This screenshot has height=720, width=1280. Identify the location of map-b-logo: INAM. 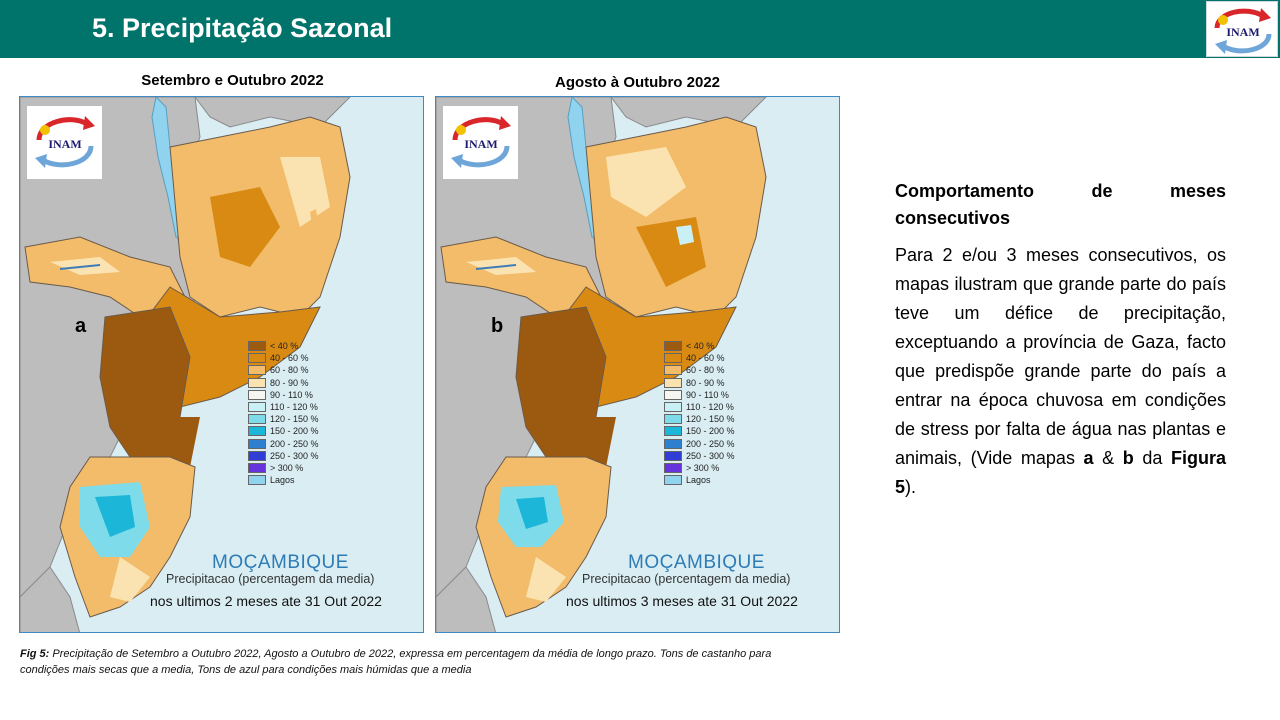
(480, 142).